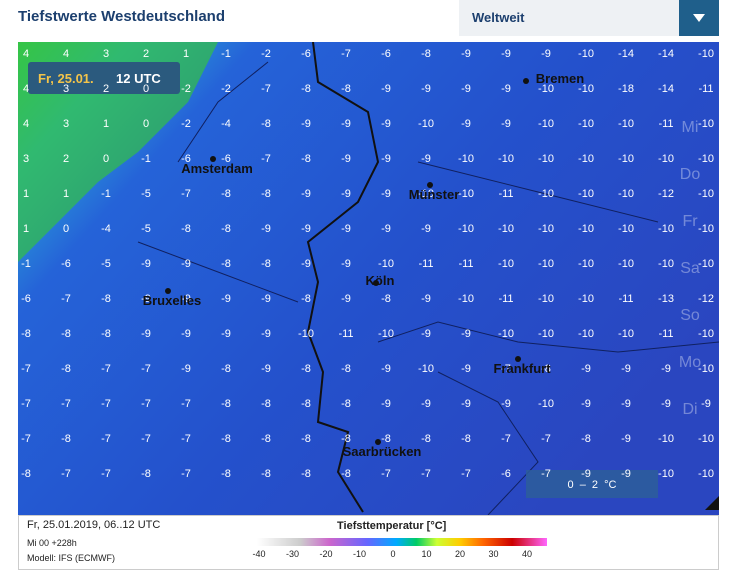 Image resolution: width=729 pixels, height=577 pixels. Describe the element at coordinates (94, 525) in the screenshot. I see `footer-date: Fr, 25.01.2019, 06..12 UTC` at that location.